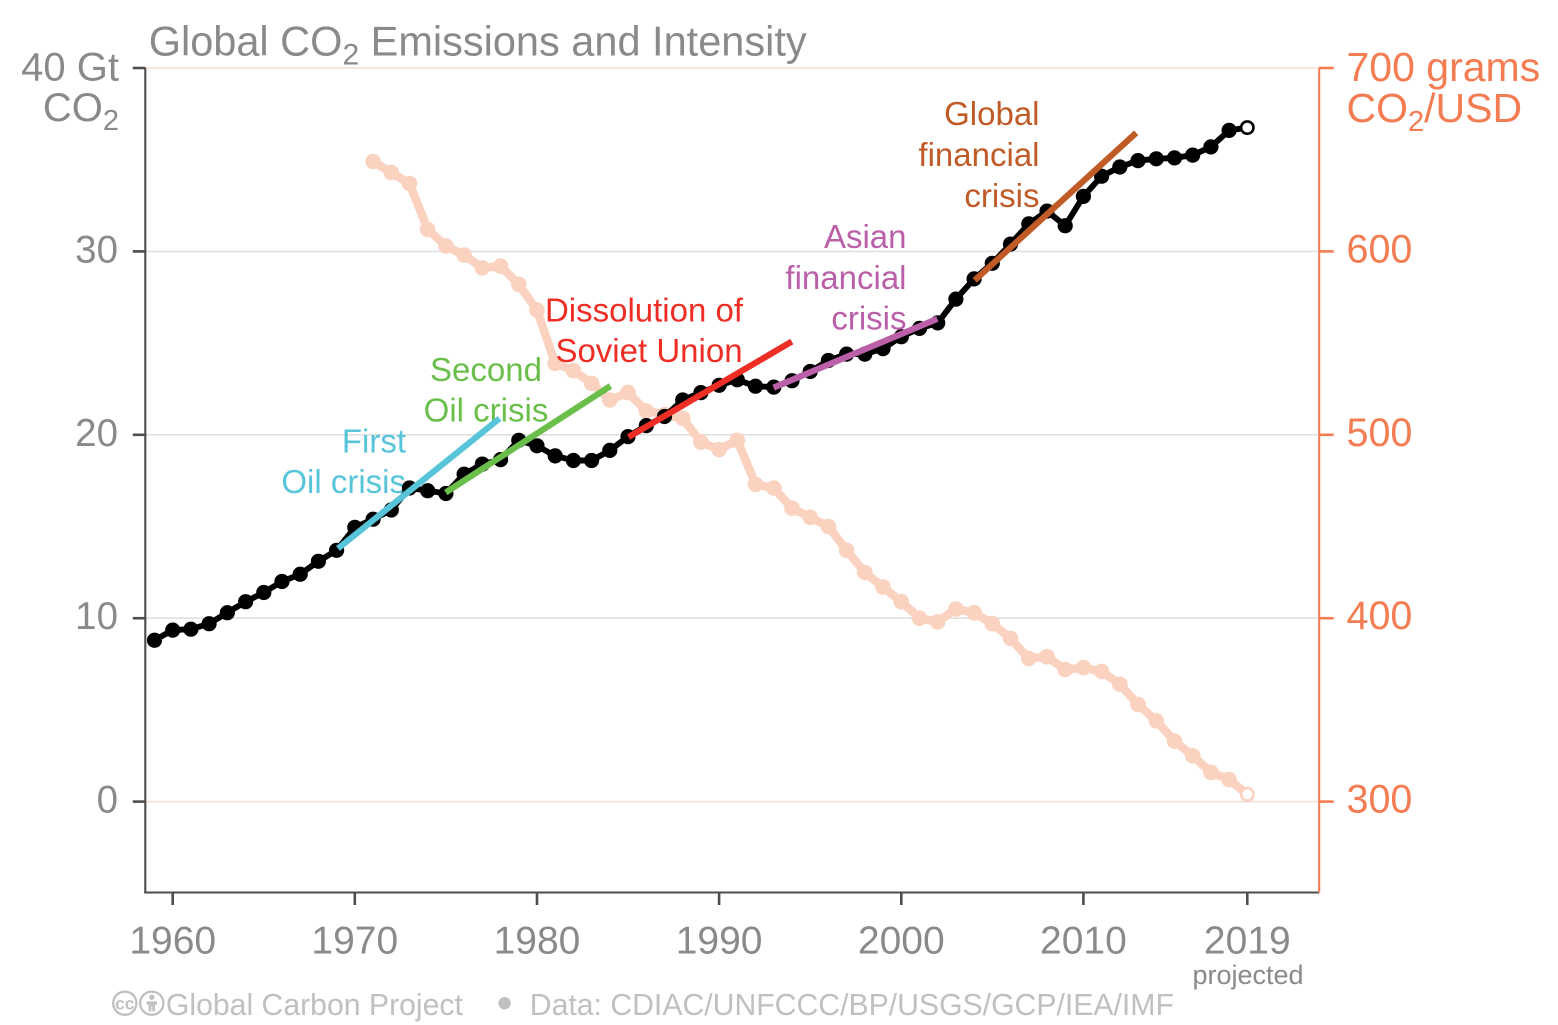 This screenshot has height=1025, width=1558. I want to click on svg-text: First, so click(374, 441).